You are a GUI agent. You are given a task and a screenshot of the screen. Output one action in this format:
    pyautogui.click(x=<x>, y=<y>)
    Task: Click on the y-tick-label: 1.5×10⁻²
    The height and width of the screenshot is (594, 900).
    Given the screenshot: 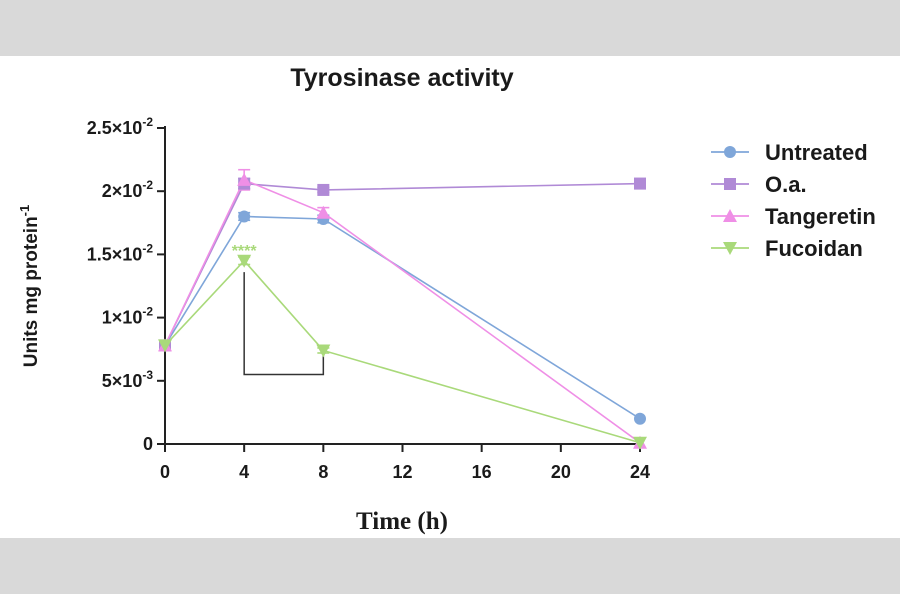 What is the action you would take?
    pyautogui.click(x=120, y=252)
    